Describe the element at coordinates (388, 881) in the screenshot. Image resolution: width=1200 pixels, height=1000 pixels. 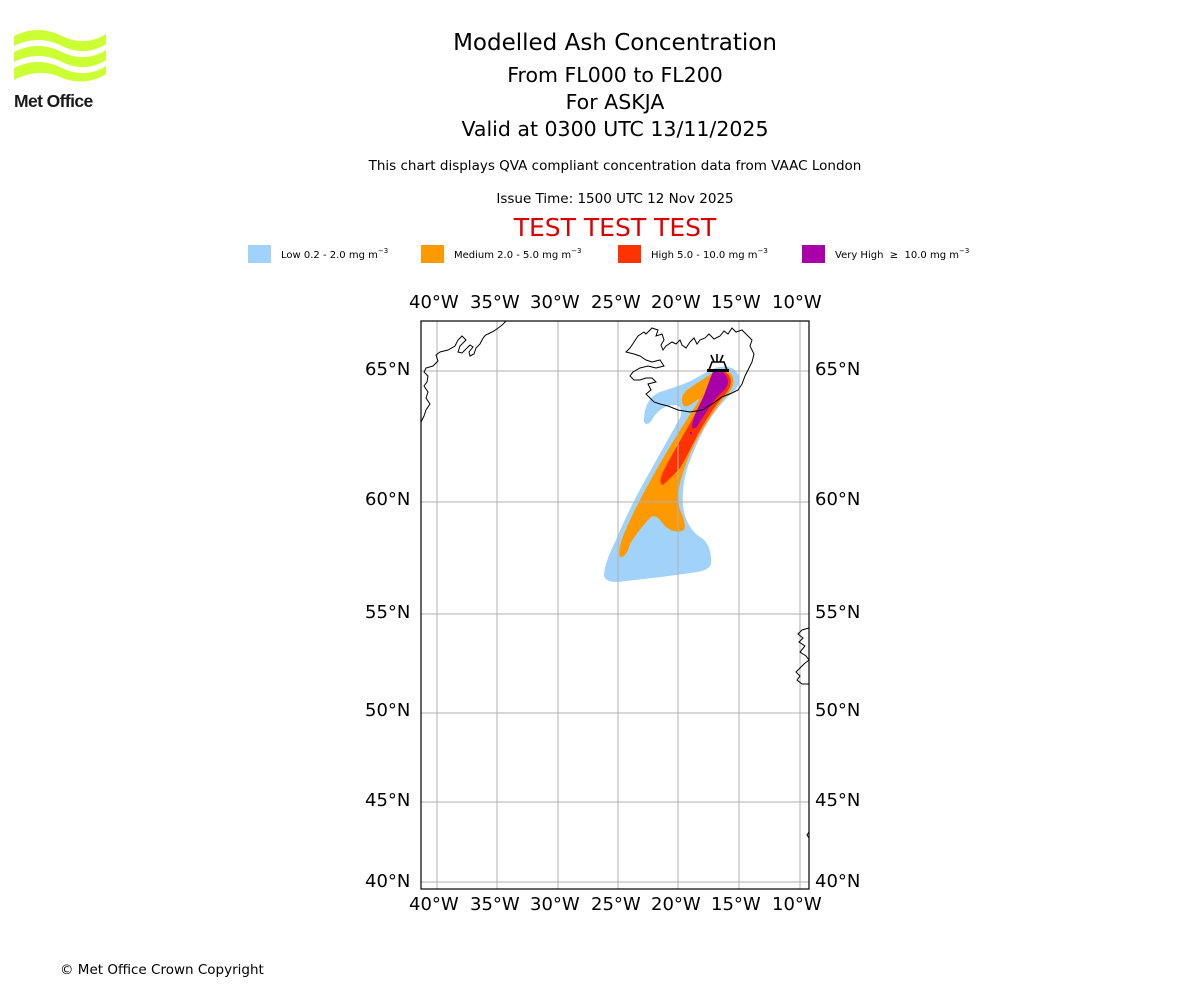
I see `lat-tick-left: 40°N` at that location.